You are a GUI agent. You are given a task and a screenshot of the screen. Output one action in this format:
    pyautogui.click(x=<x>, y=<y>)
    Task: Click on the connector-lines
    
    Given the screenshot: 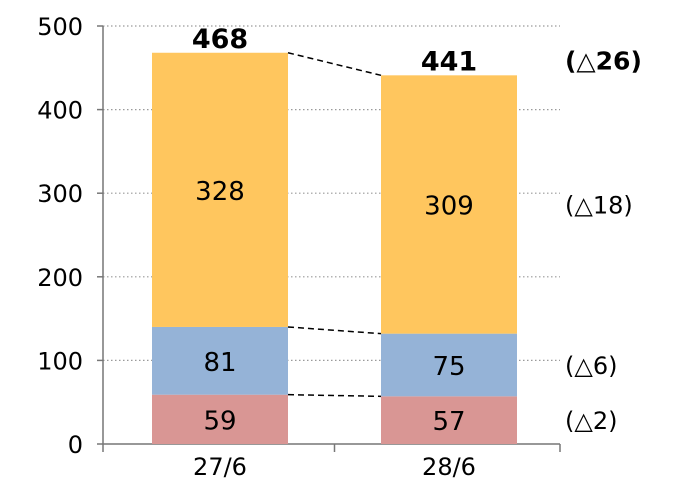 What is the action you would take?
    pyautogui.click(x=334, y=225)
    